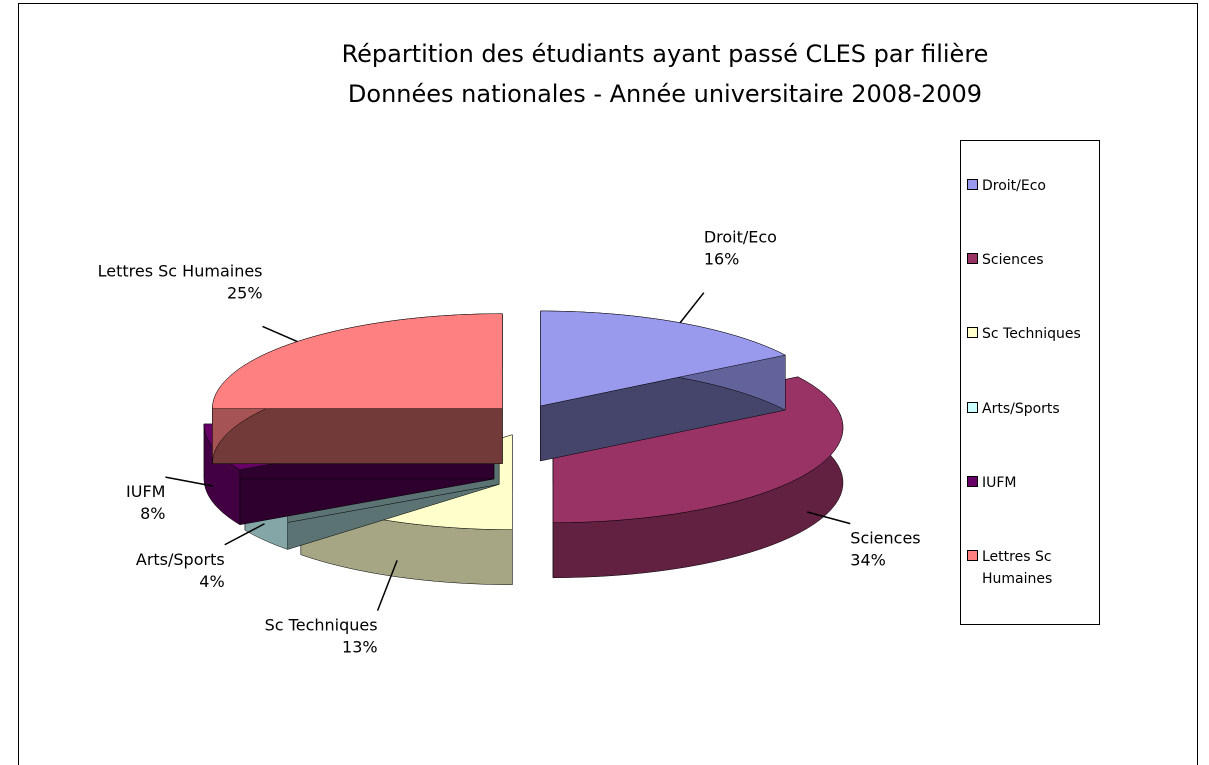  Describe the element at coordinates (180, 559) in the screenshot. I see `data-label-name: Arts/Sports` at that location.